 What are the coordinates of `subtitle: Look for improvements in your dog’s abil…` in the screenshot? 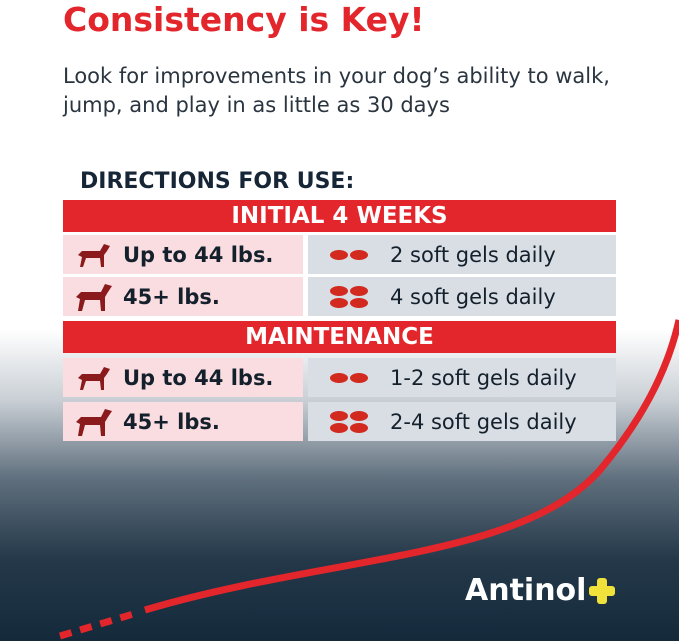 It's located at (336, 90).